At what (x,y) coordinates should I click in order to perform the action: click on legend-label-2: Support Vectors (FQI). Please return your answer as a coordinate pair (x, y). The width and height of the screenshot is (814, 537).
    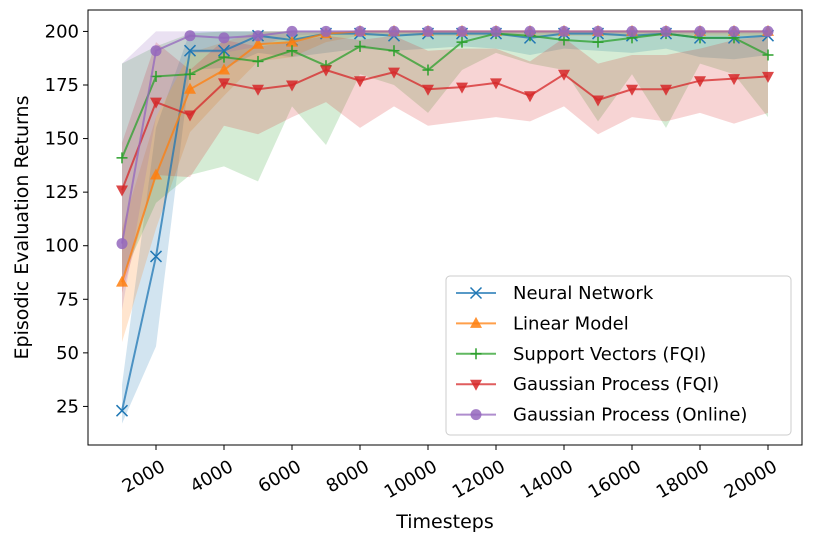
    Looking at the image, I should click on (609, 354).